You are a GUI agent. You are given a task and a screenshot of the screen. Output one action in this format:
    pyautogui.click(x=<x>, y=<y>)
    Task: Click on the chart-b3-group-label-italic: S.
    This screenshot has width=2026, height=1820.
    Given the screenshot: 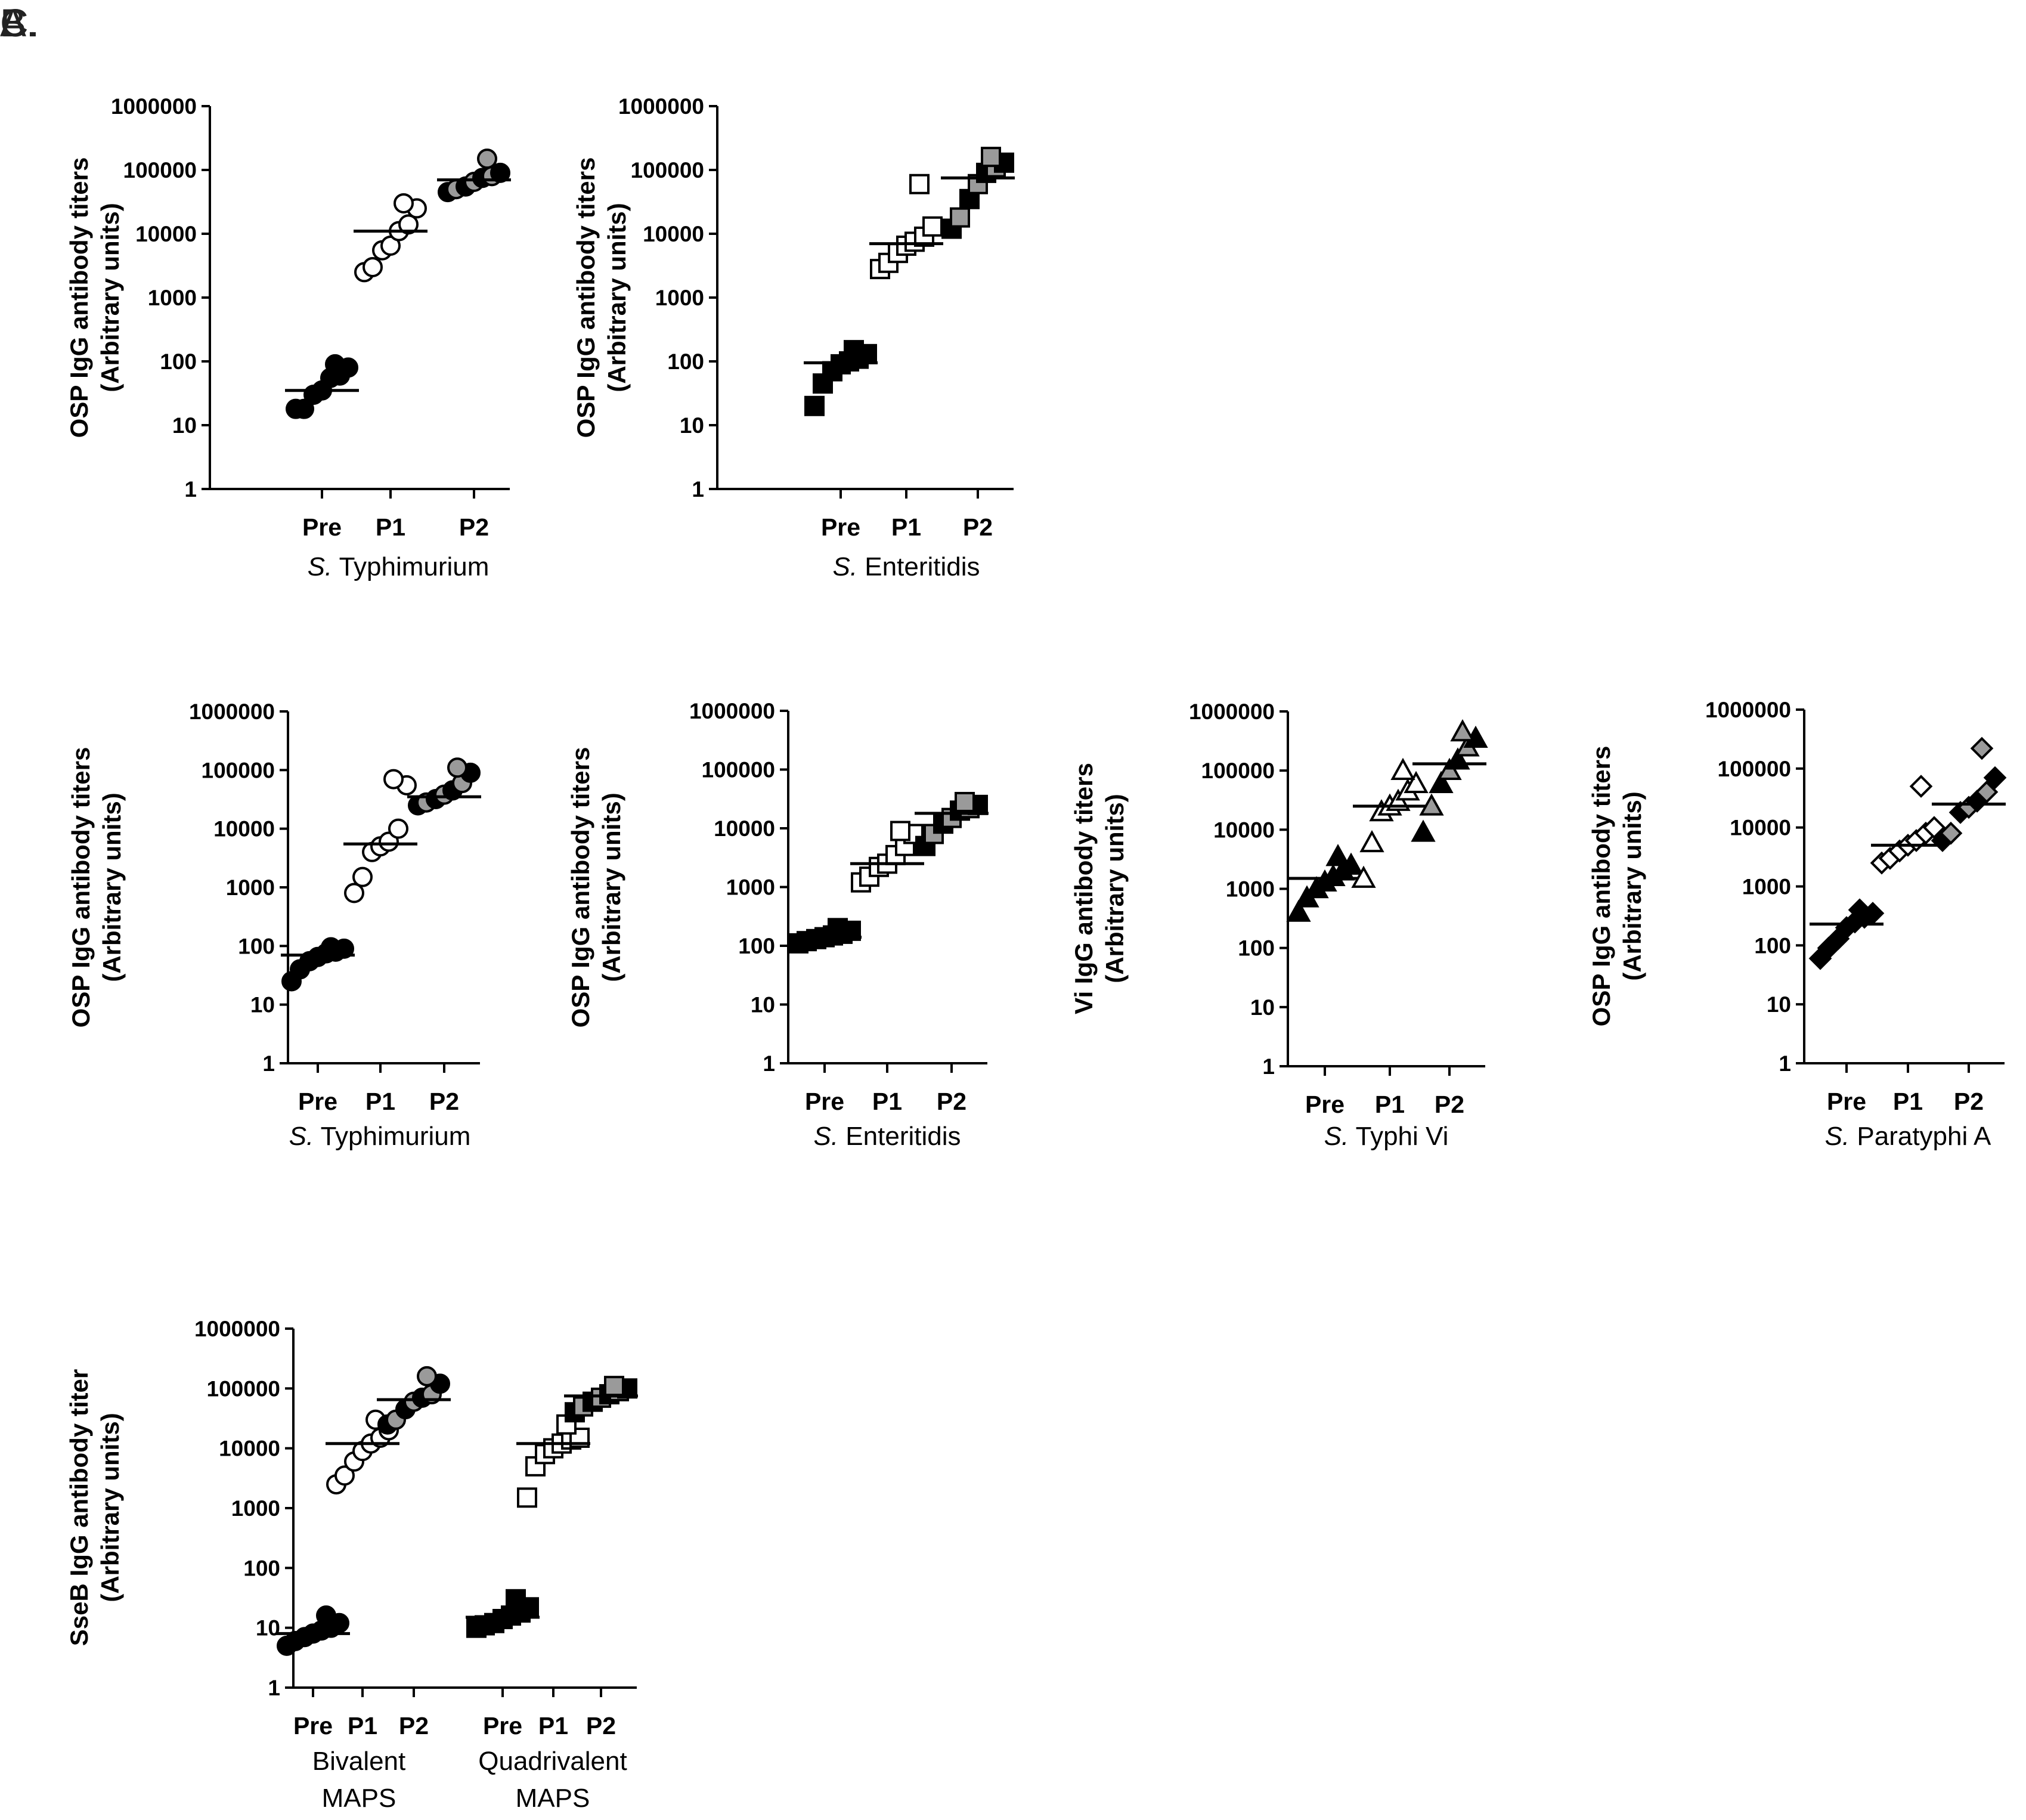 What is the action you would take?
    pyautogui.click(x=1336, y=1136)
    